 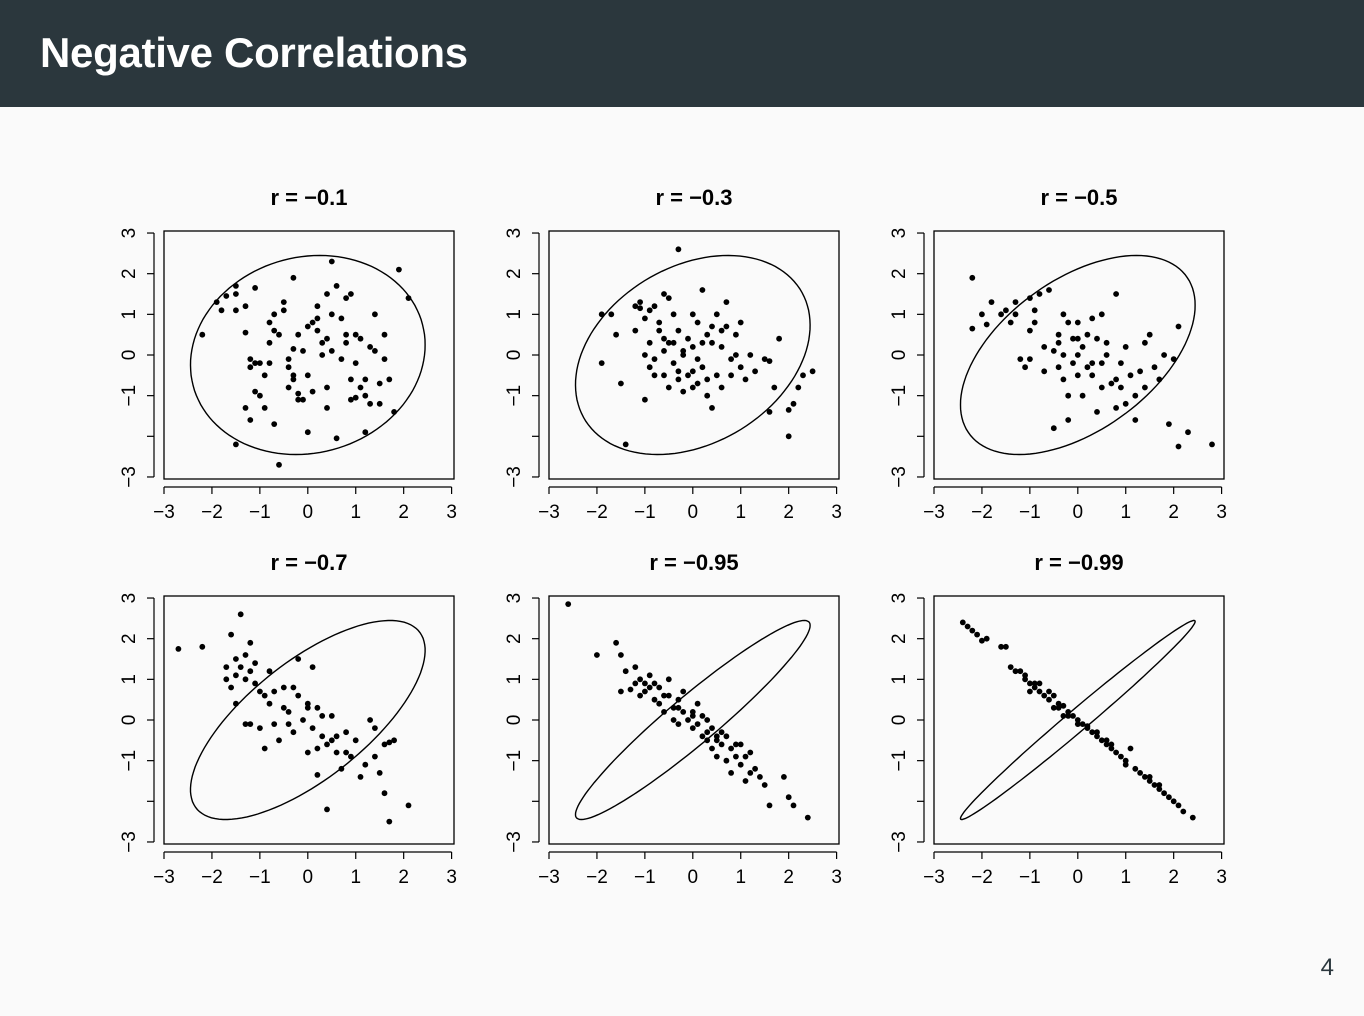 What do you see at coordinates (1327, 967) in the screenshot?
I see `page-number: 4` at bounding box center [1327, 967].